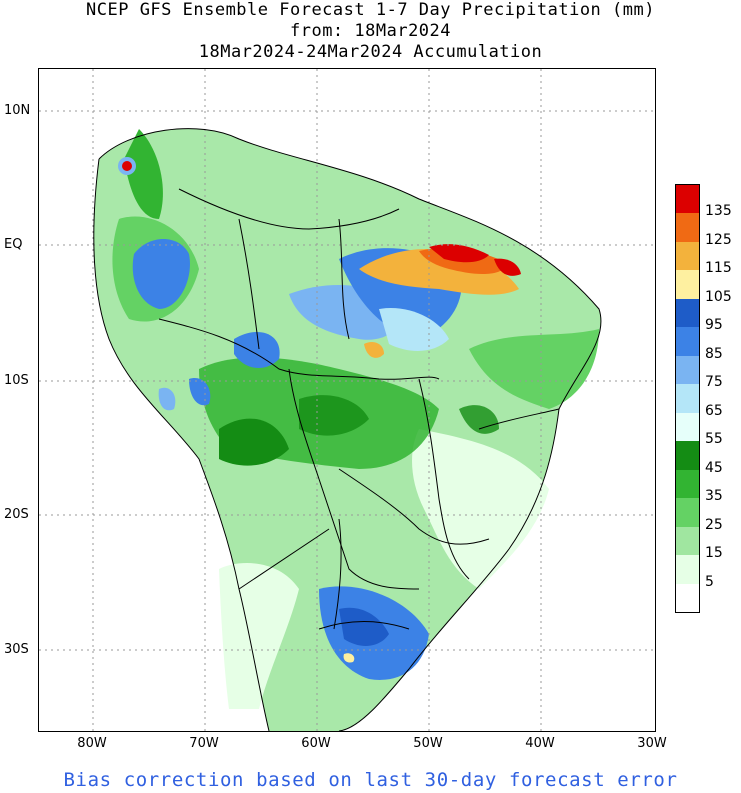 The width and height of the screenshot is (741, 793). I want to click on colorbar-label: 15, so click(714, 553).